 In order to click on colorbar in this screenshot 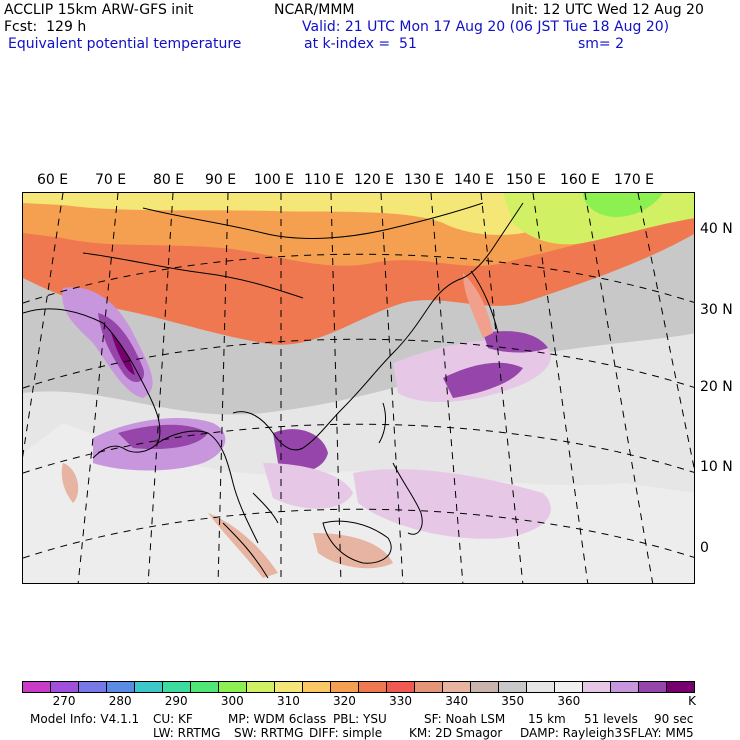, I will do `click(358, 687)`.